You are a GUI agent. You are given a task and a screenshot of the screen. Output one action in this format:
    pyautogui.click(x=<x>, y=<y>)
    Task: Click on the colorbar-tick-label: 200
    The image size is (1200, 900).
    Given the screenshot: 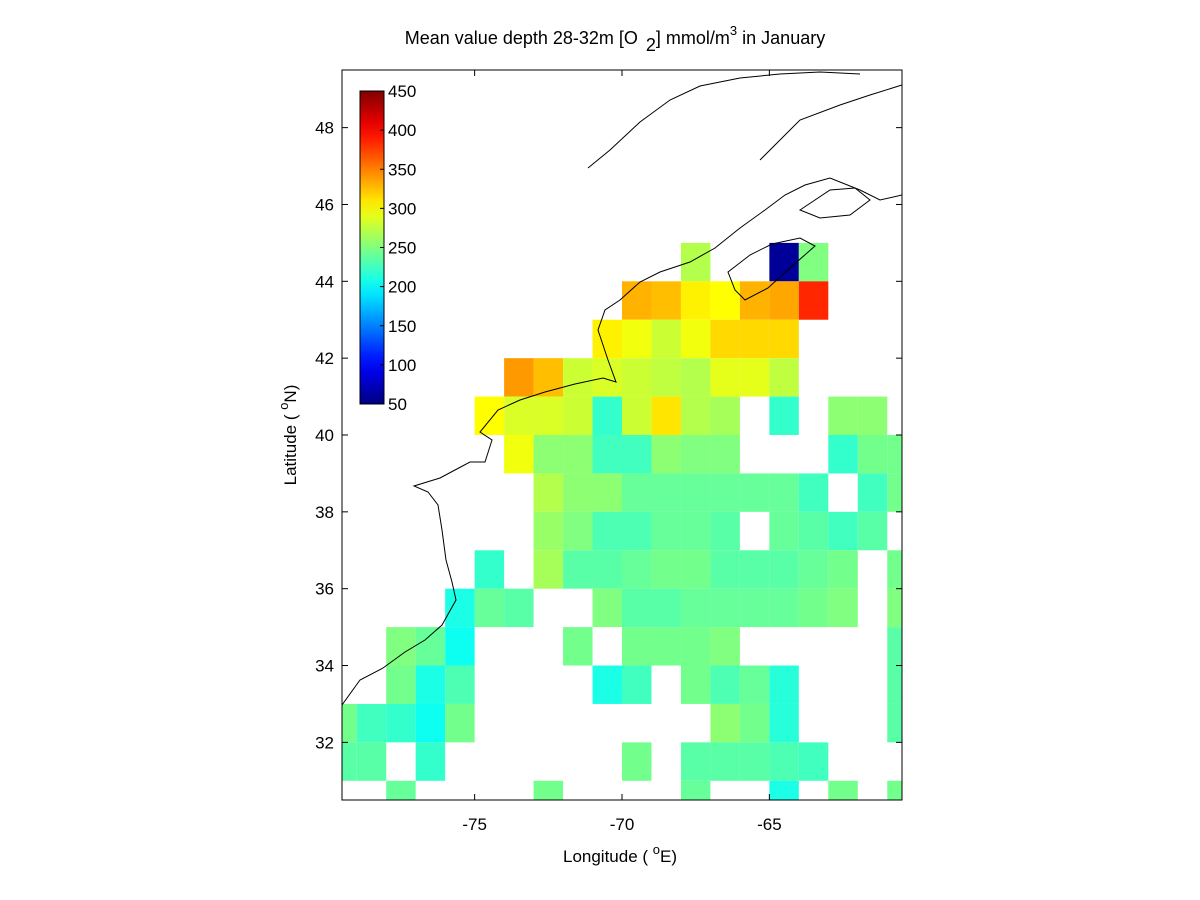 What is the action you would take?
    pyautogui.click(x=402, y=287)
    